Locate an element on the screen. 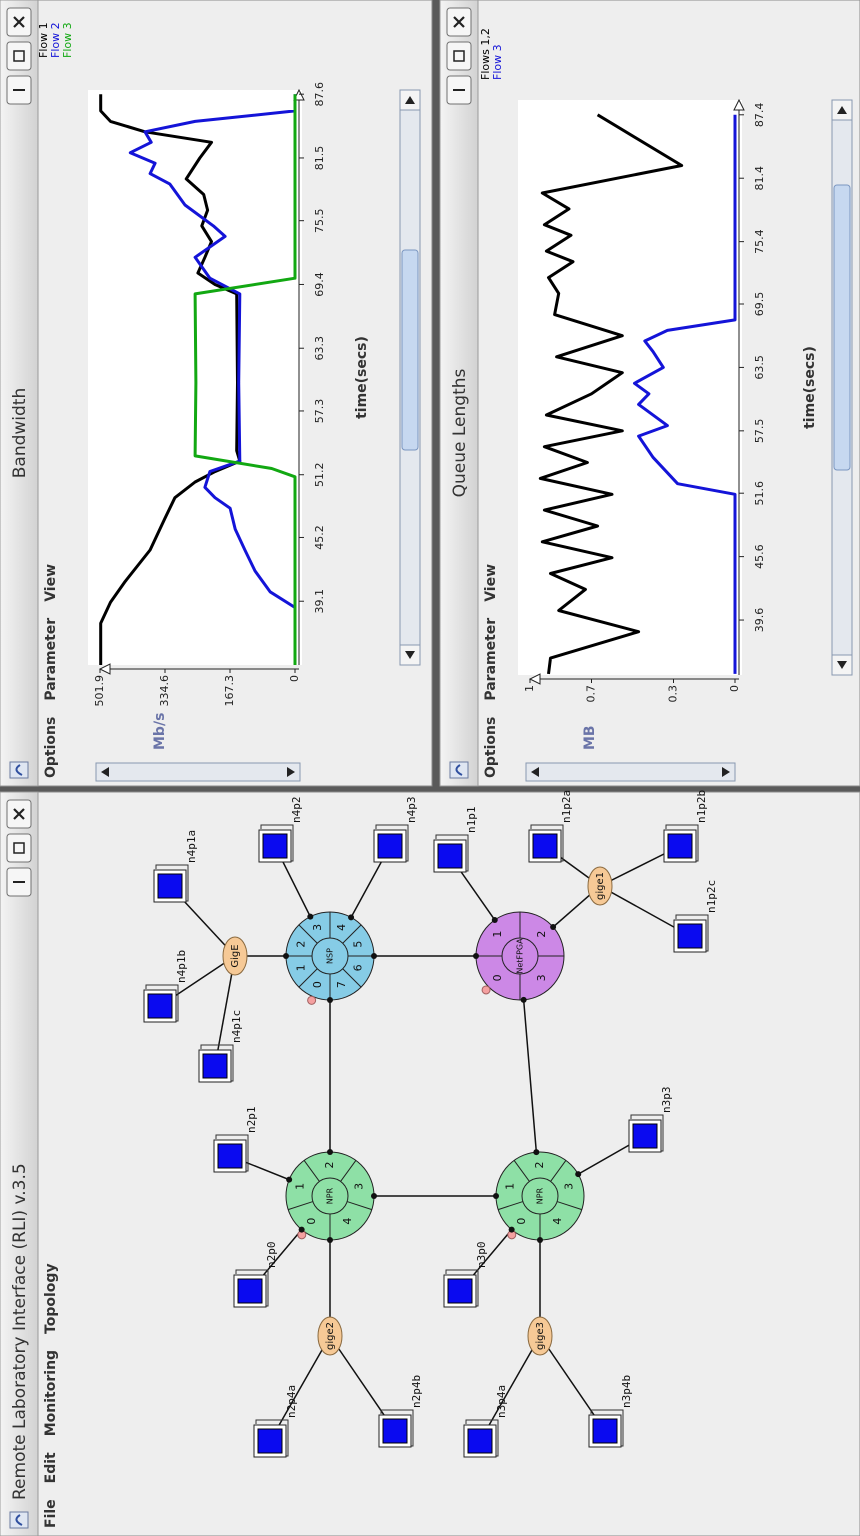 The image size is (860, 1536). scroll-down-glyph is located at coordinates (726, 772).